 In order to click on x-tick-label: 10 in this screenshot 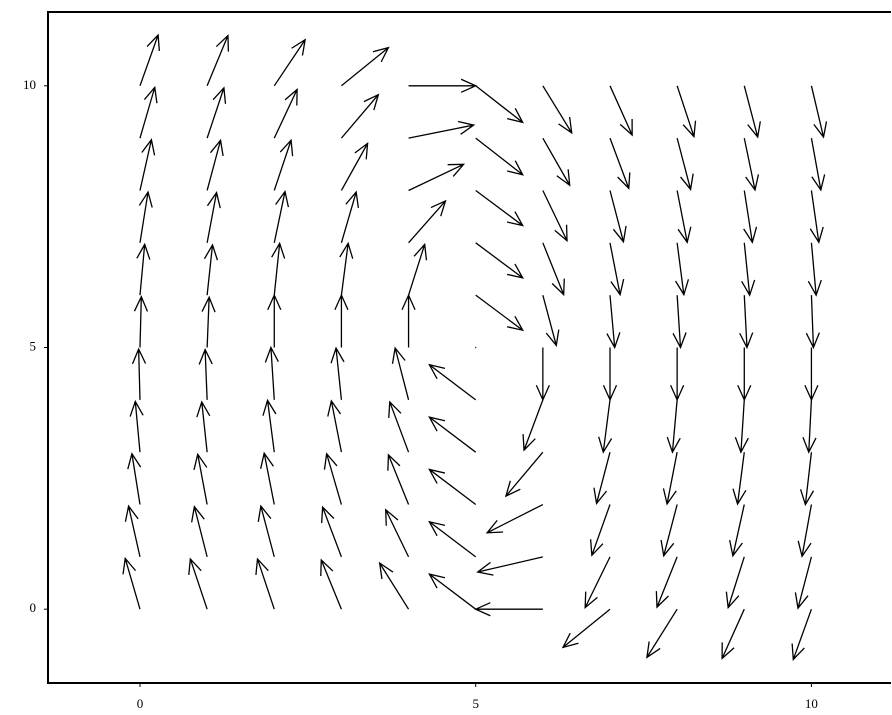, I will do `click(811, 703)`.